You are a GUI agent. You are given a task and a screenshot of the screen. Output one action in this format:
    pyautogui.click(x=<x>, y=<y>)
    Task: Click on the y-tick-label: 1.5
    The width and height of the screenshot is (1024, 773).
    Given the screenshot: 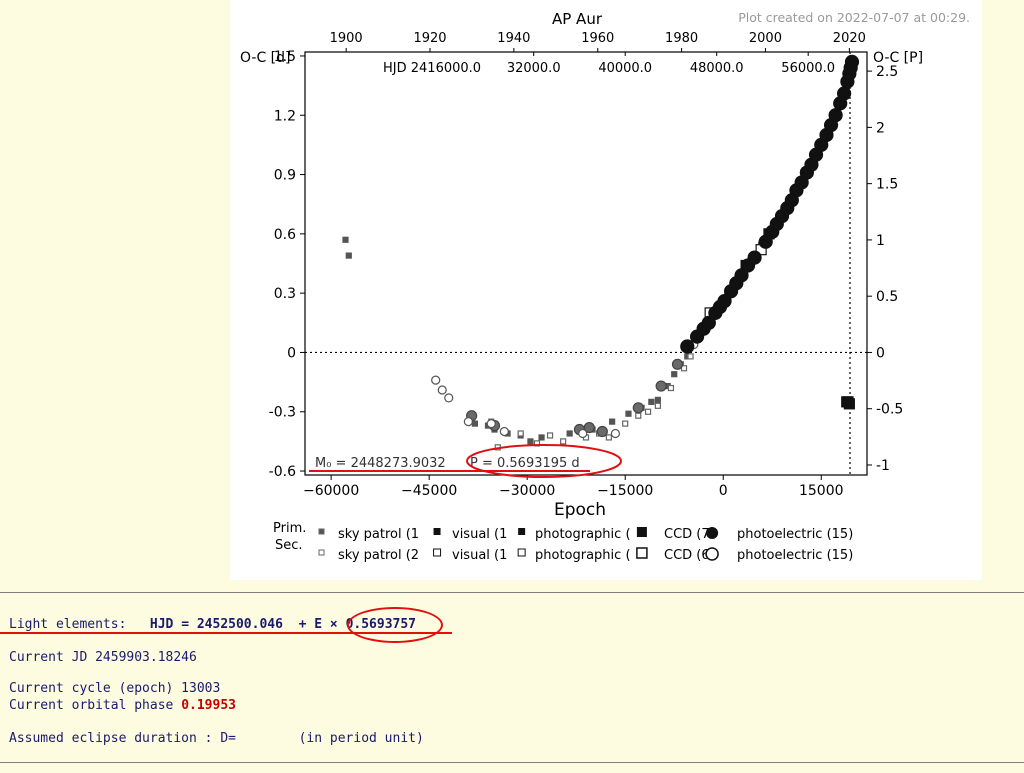 What is the action you would take?
    pyautogui.click(x=285, y=57)
    